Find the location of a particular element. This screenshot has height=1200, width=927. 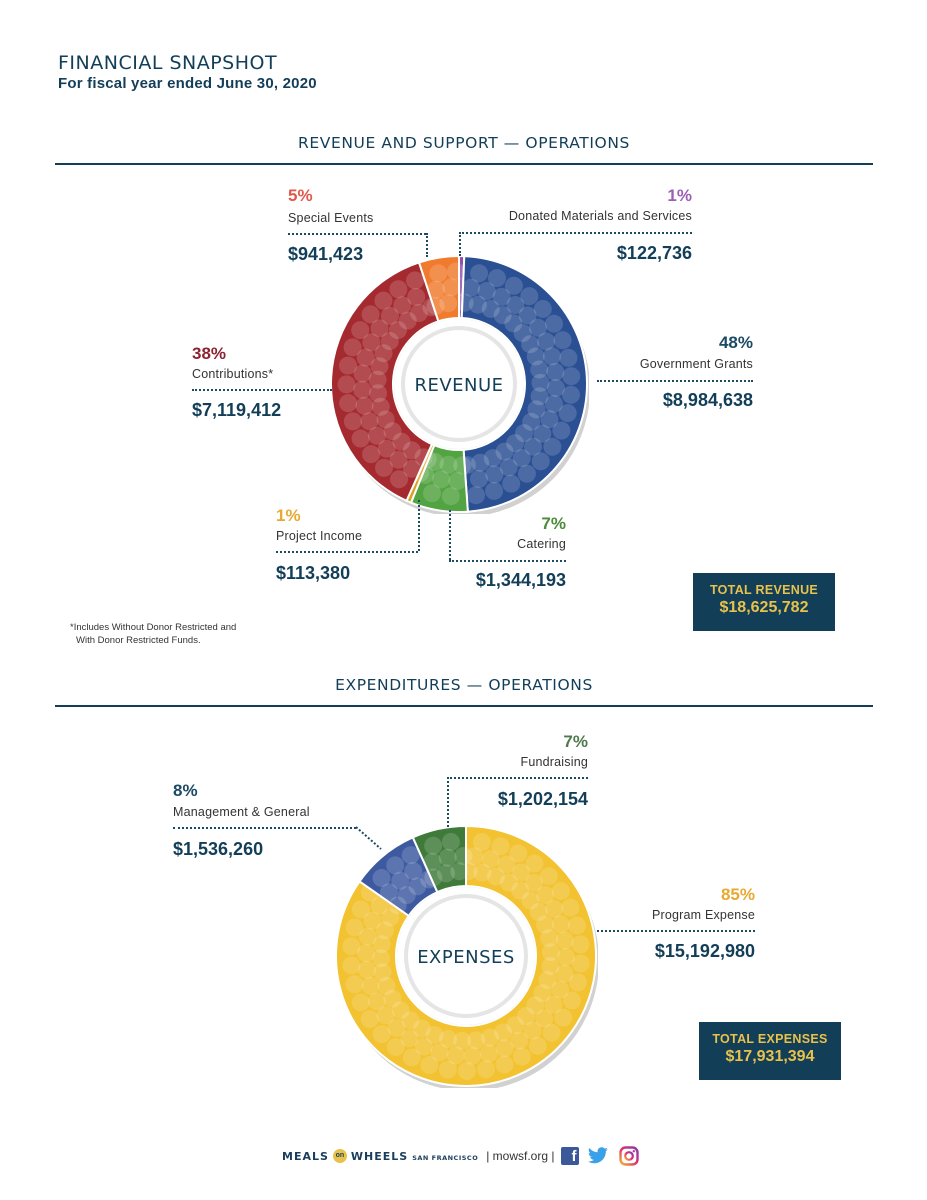

revenue-center-label: REVENUE is located at coordinates (458, 385).